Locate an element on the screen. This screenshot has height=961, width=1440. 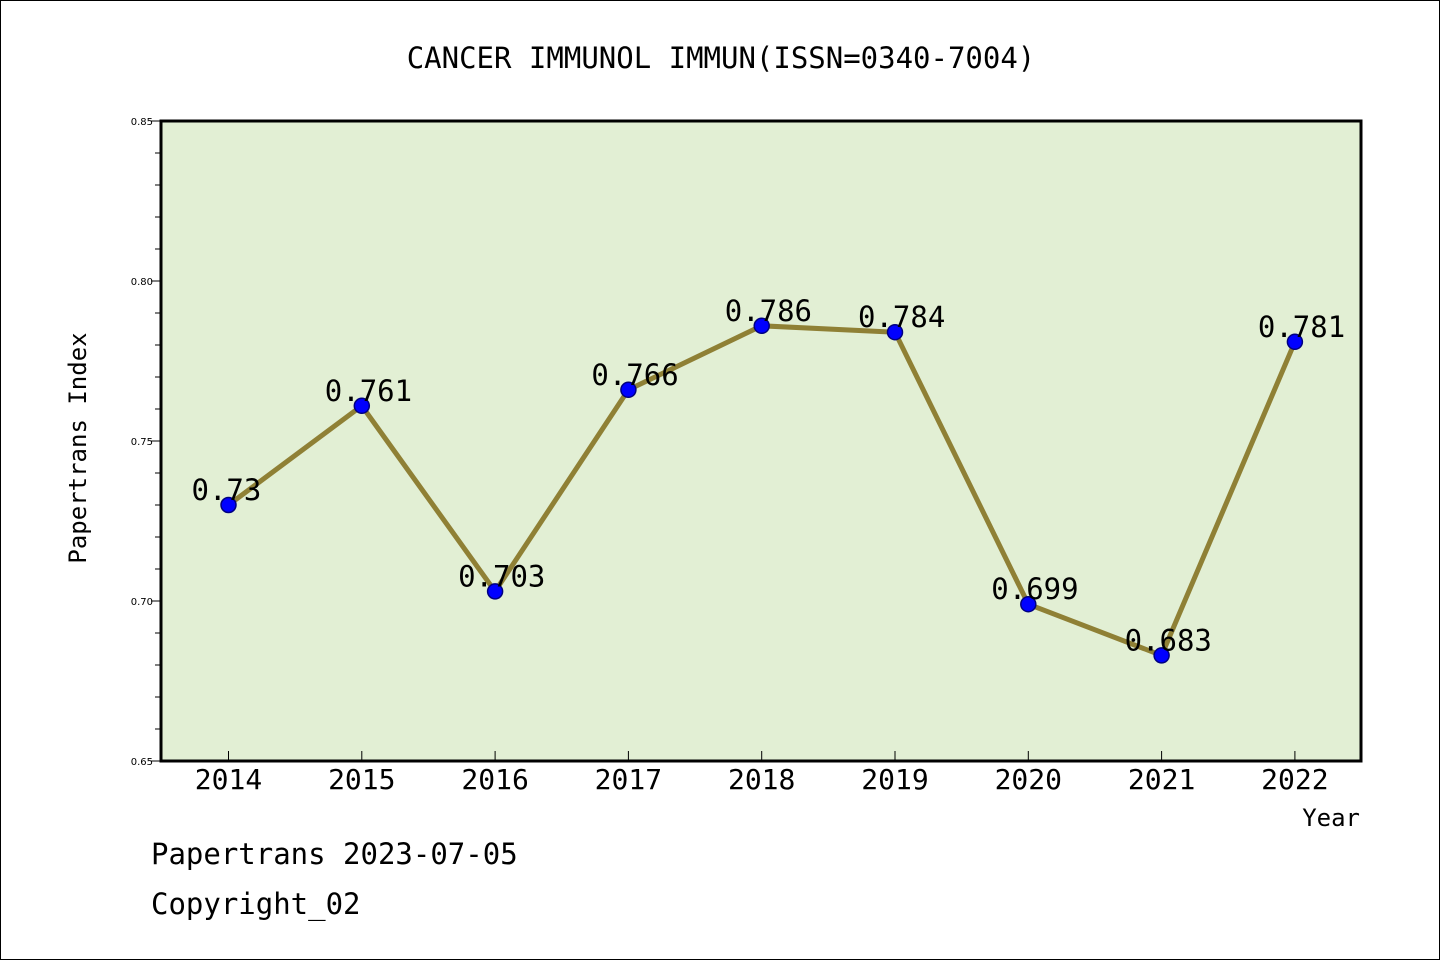
chart-title: CANCER IMMUNOL IMMUN(ISSN=0340-7004) is located at coordinates (721, 58).